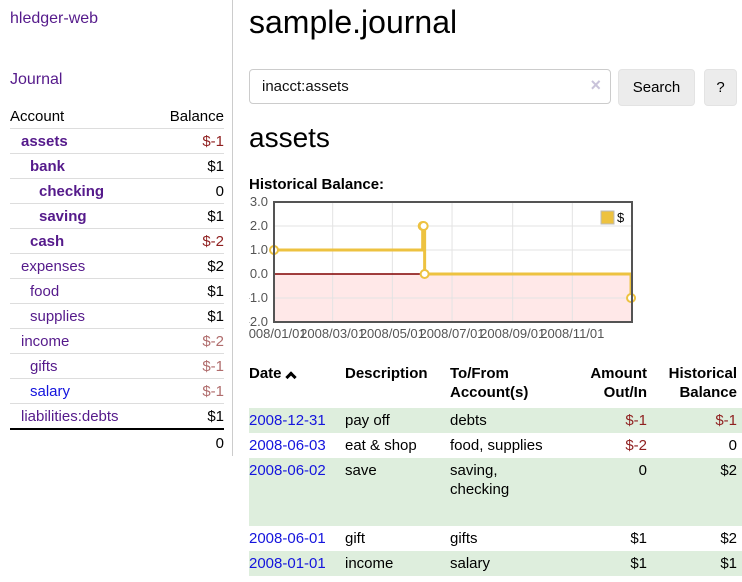 This screenshot has height=582, width=742. I want to click on transaction-date-link: 2008-01-01, so click(287, 563).